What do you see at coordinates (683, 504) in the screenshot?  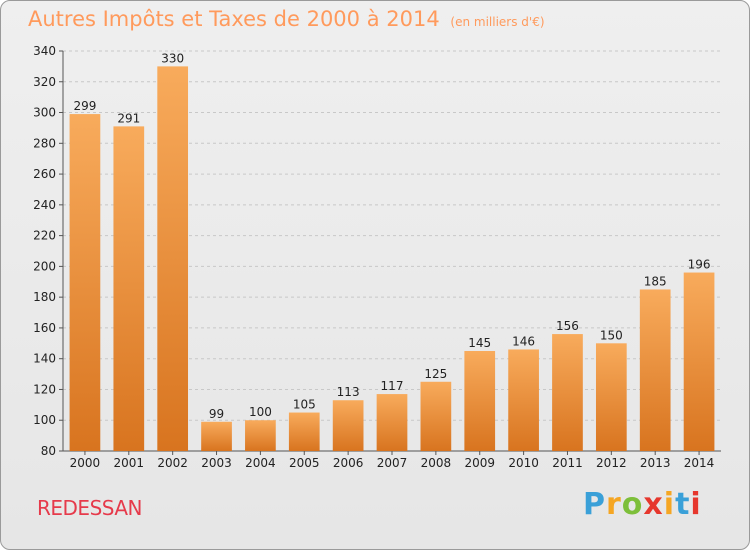 I see `logo-letter: t` at bounding box center [683, 504].